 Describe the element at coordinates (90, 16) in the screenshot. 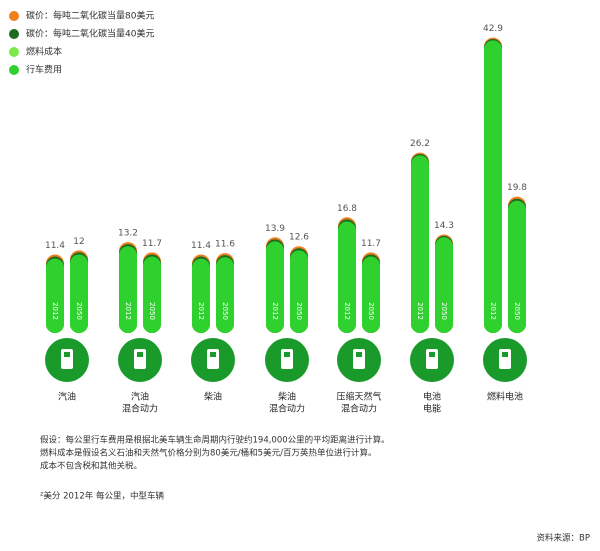

I see `legend-label: 碳价：每吨二氧化碳当量80美元` at that location.